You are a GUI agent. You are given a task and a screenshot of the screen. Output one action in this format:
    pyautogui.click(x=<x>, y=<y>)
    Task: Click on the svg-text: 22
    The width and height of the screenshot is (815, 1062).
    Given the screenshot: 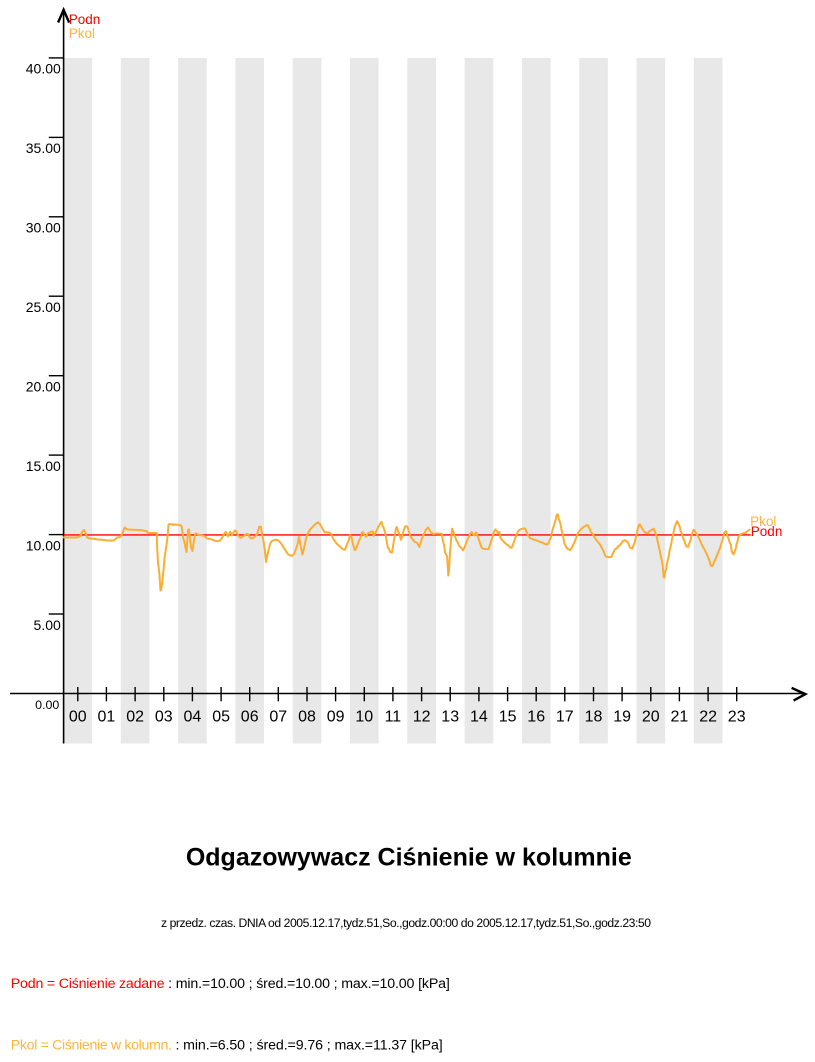 What is the action you would take?
    pyautogui.click(x=708, y=716)
    